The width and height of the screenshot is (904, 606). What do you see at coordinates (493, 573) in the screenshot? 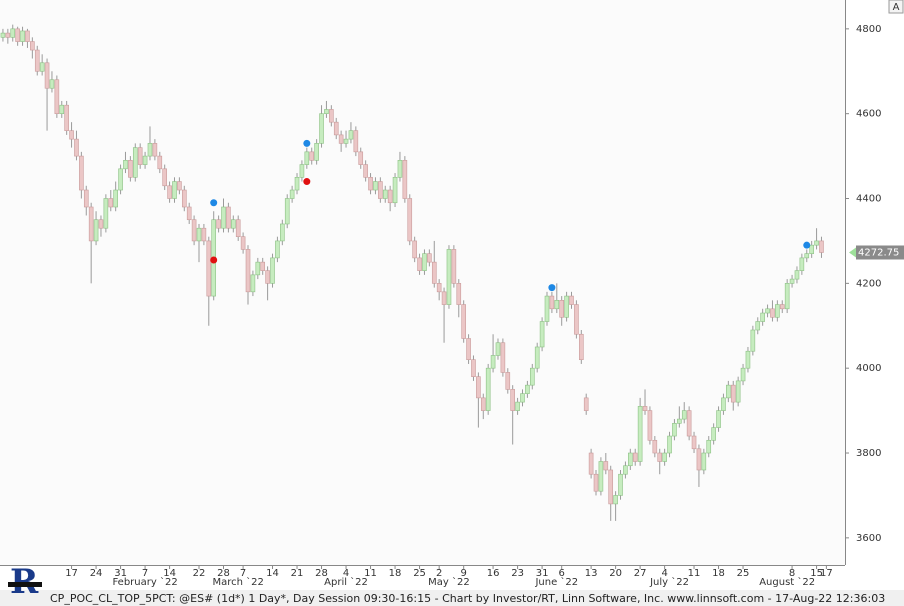
I see `x-tick-label: 16` at bounding box center [493, 573].